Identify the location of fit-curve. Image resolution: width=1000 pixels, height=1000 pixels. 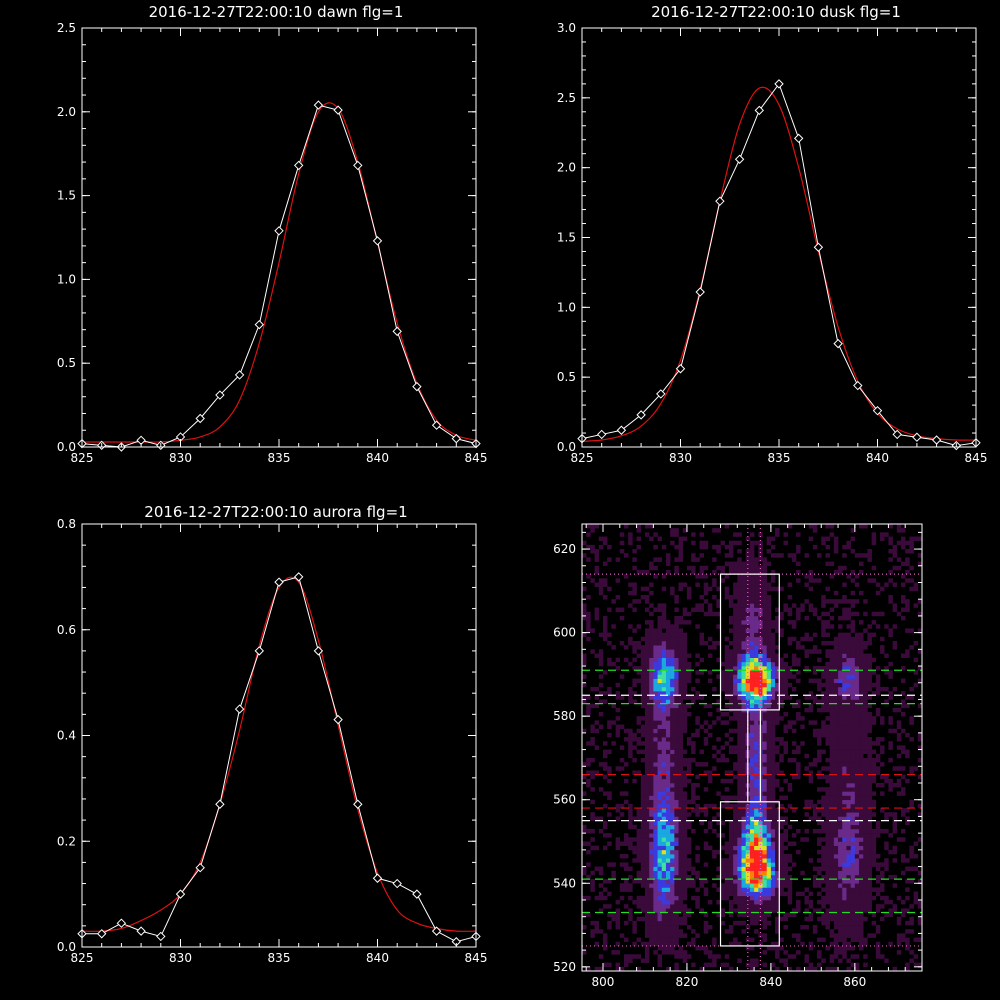
(279, 754).